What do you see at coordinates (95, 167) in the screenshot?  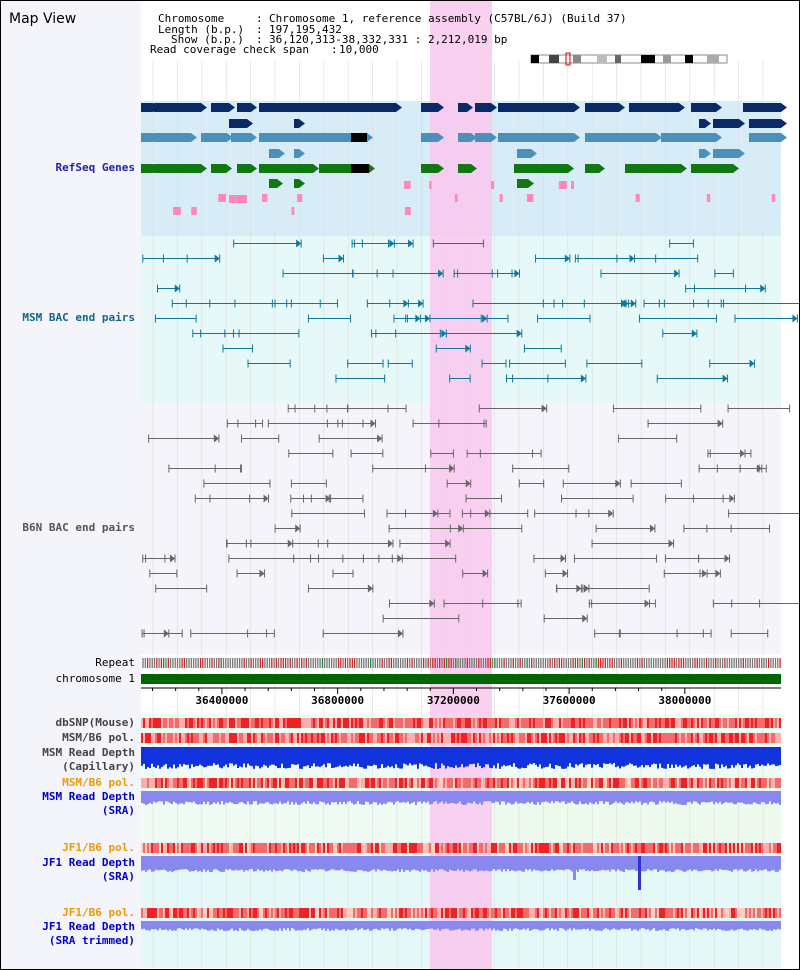 I see `refseq-genes-label: RefSeq Genes` at bounding box center [95, 167].